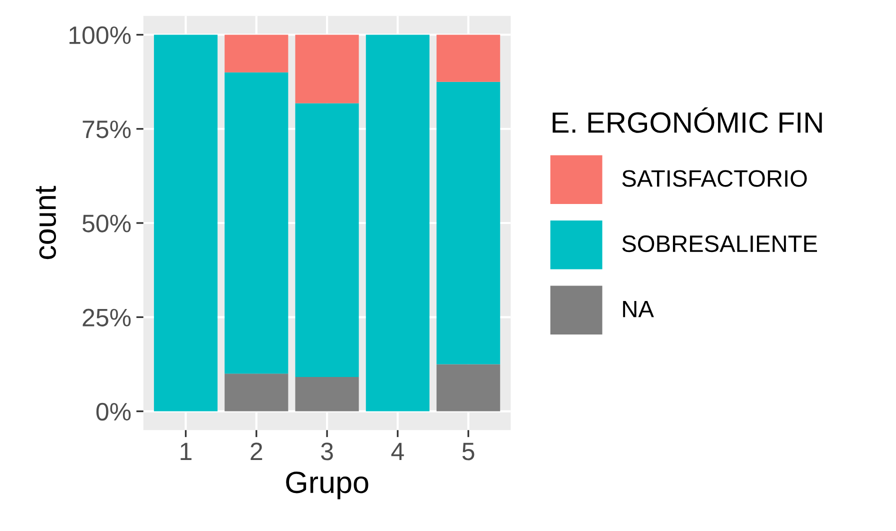 The image size is (896, 531). I want to click on y-tick-label: 100%, so click(100, 35).